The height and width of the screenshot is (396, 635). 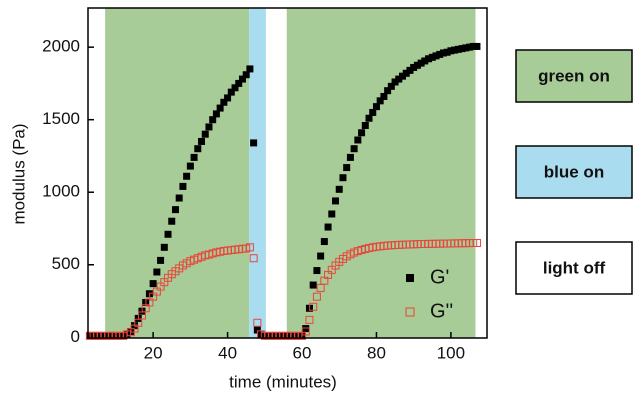 I want to click on x-tick-label: 40, so click(x=227, y=352).